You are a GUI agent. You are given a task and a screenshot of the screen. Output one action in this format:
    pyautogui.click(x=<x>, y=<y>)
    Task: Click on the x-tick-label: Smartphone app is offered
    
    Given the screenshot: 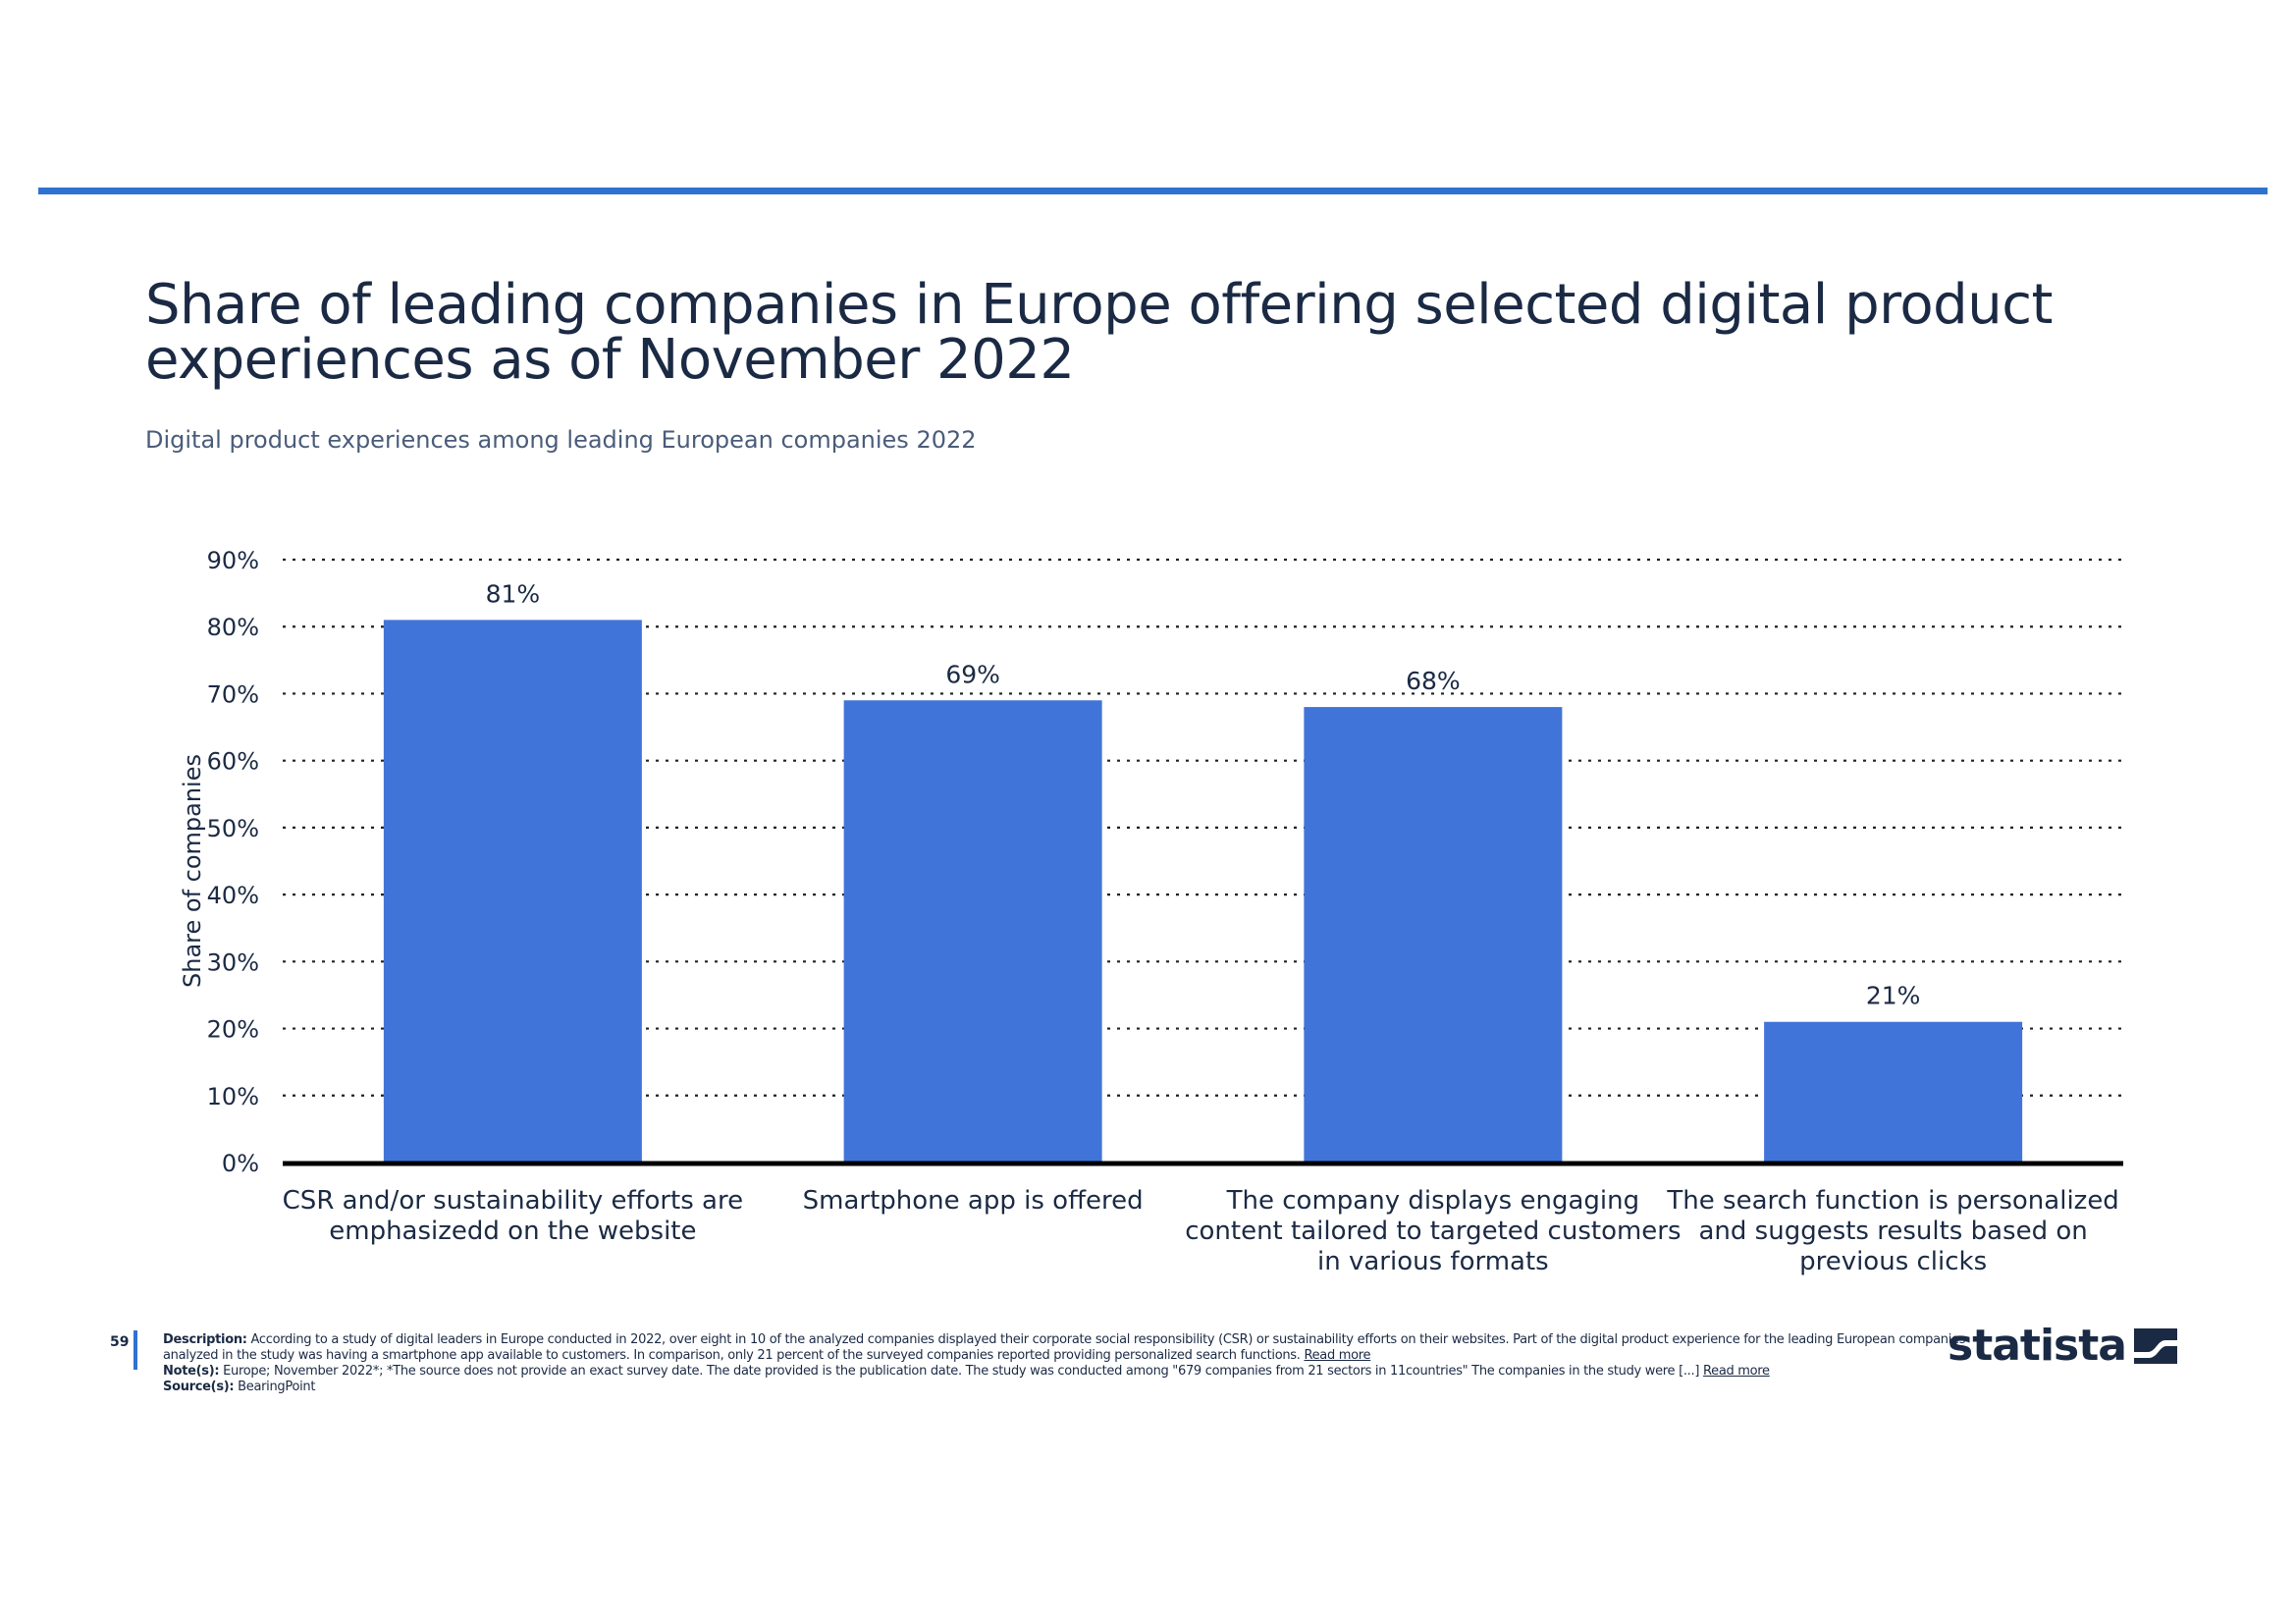 What is the action you would take?
    pyautogui.click(x=974, y=1201)
    